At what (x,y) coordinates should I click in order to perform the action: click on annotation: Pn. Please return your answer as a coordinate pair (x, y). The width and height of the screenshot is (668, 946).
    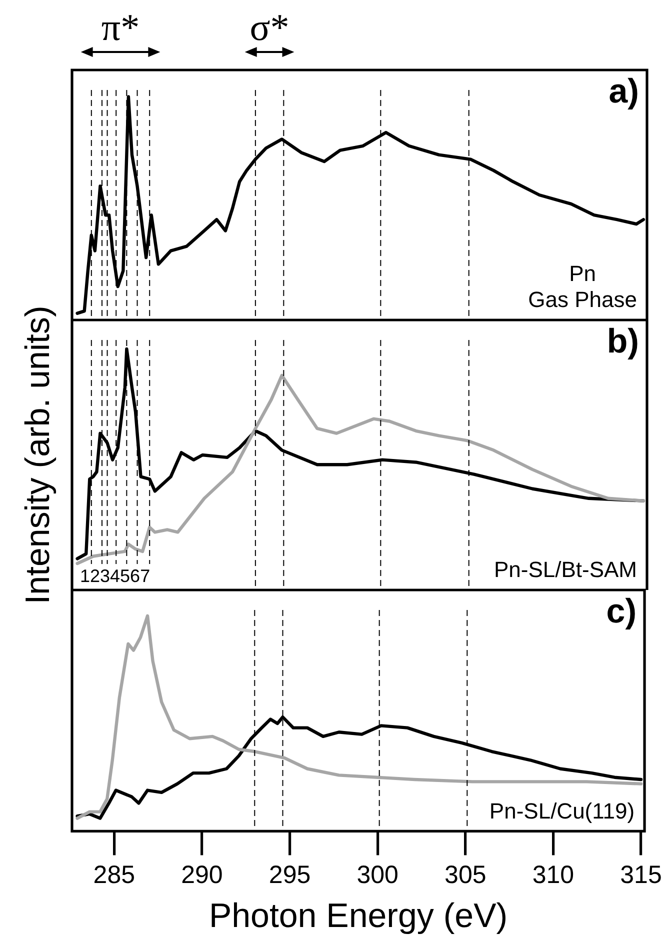
    Looking at the image, I should click on (582, 273).